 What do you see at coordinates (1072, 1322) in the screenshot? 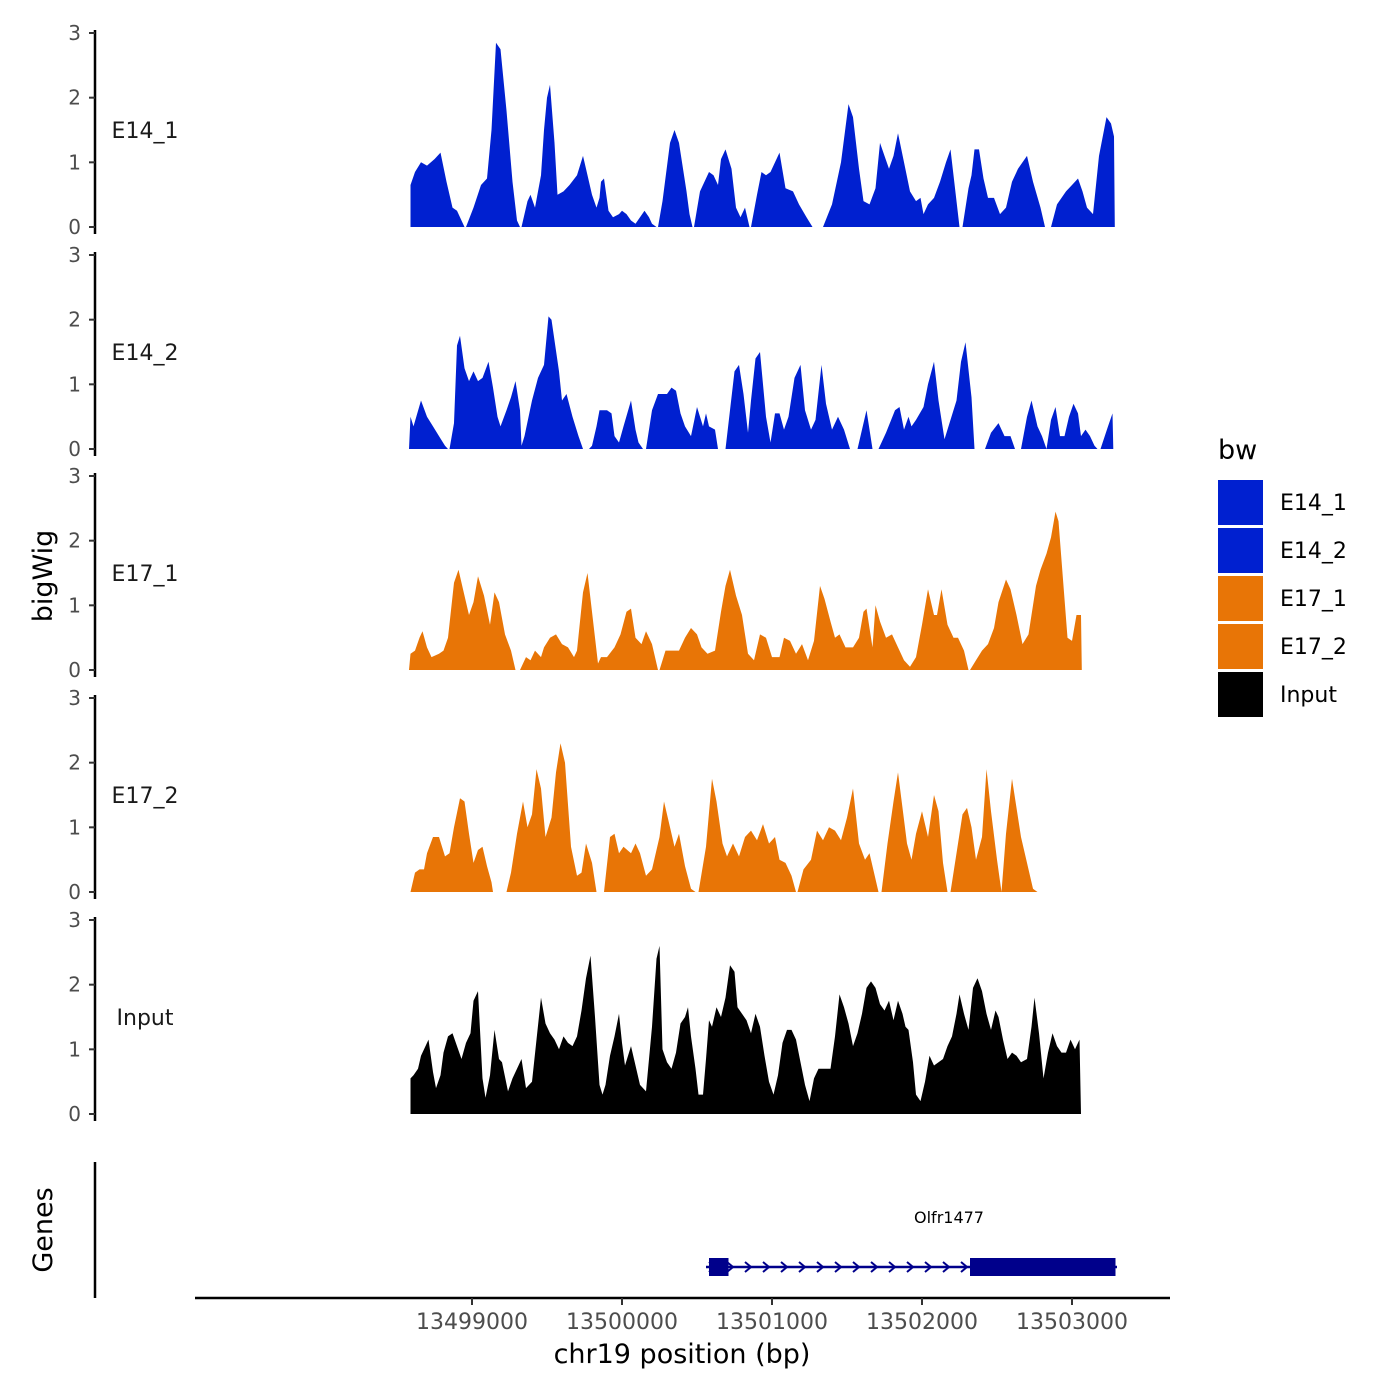
I see `x-tick-label: 13503000` at bounding box center [1072, 1322].